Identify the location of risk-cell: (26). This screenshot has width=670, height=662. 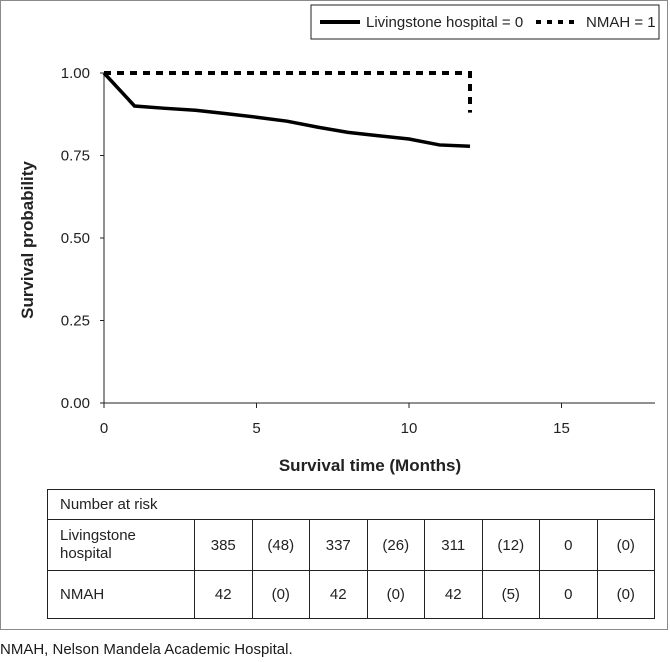
(395, 545).